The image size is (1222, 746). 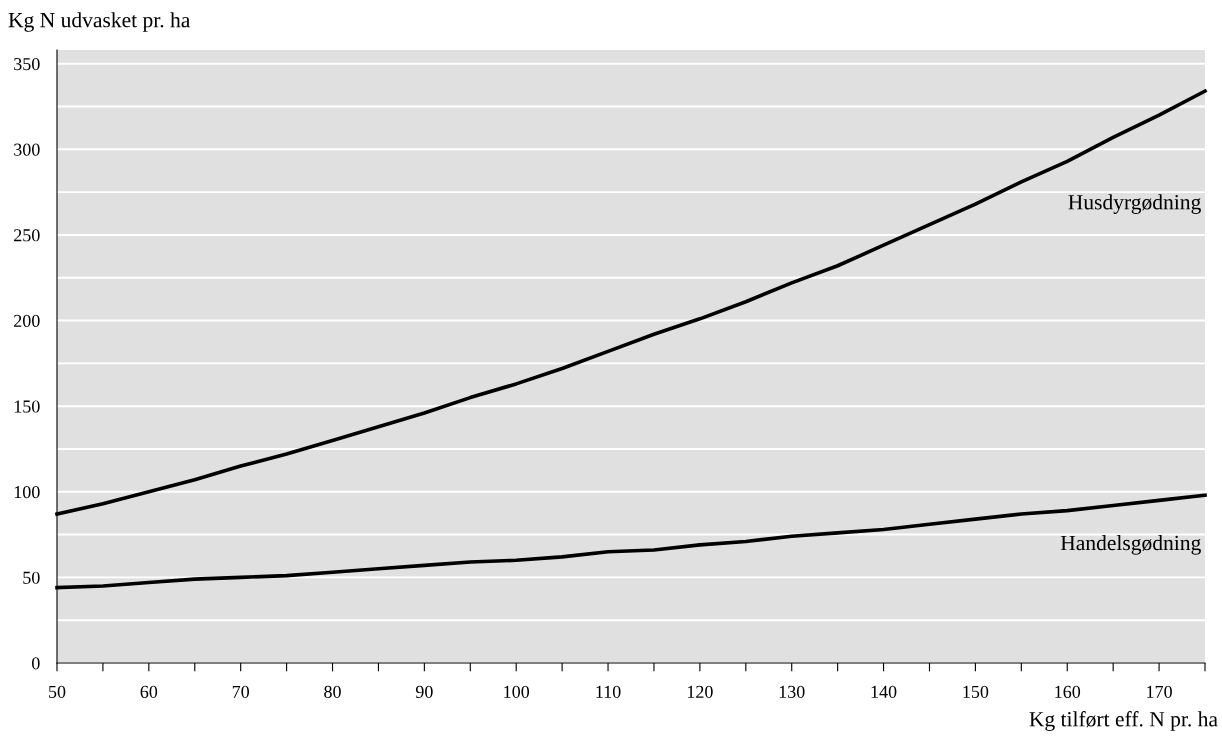 I want to click on x-tick-label: 120, so click(x=700, y=691).